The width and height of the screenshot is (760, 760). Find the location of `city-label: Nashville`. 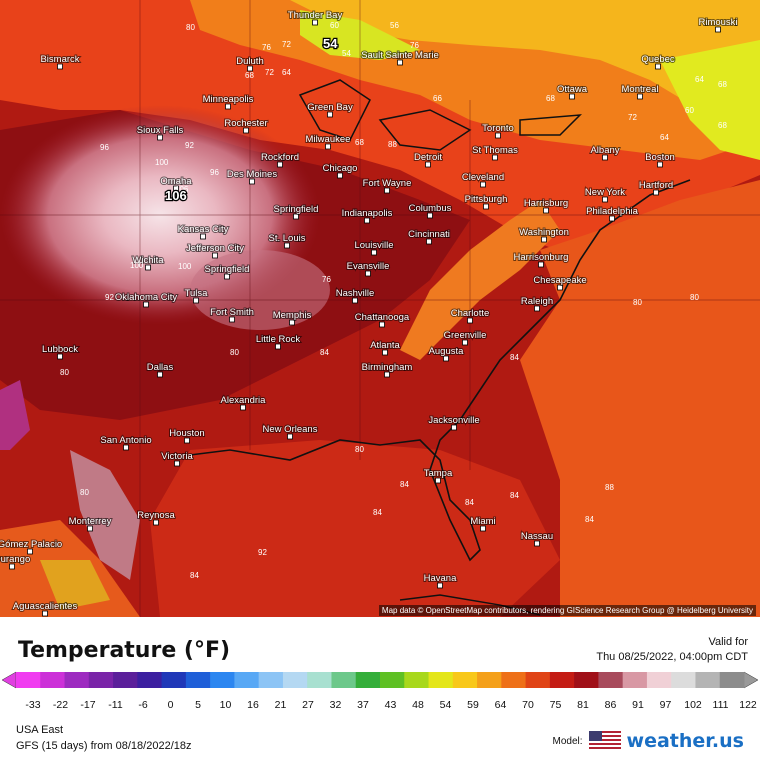

city-label: Nashville is located at coordinates (355, 293).